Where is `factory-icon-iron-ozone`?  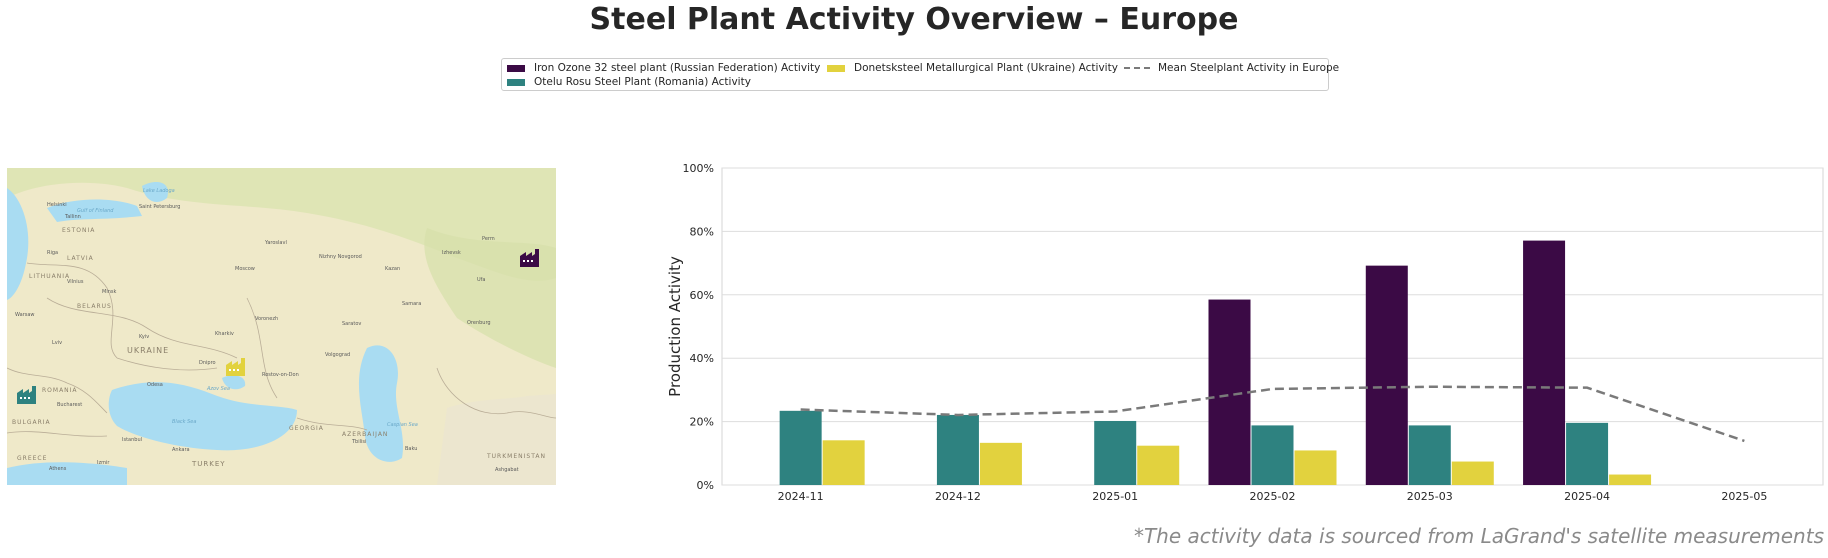
factory-icon-iron-ozone is located at coordinates (529, 258).